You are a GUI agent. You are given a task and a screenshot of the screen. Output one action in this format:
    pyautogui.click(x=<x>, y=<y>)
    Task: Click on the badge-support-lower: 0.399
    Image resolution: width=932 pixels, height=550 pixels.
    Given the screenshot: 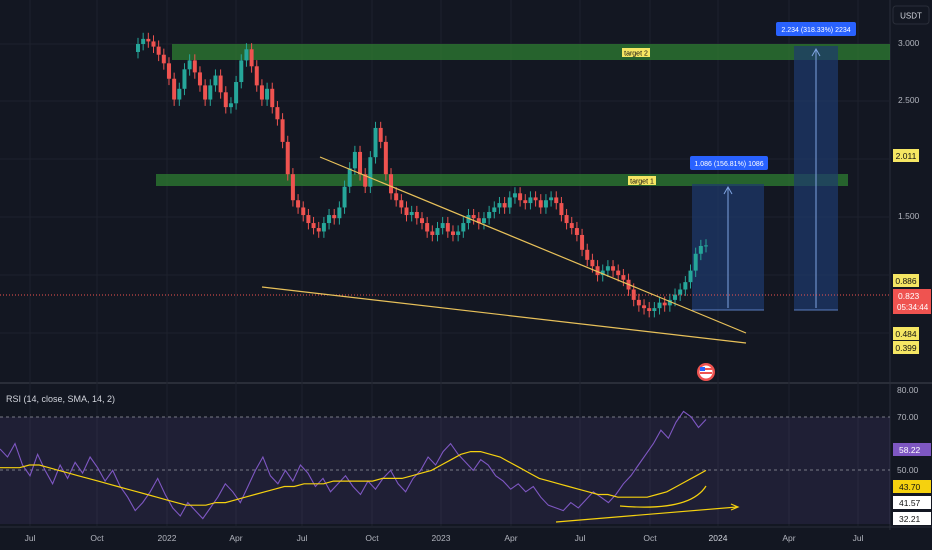 What is the action you would take?
    pyautogui.click(x=906, y=348)
    